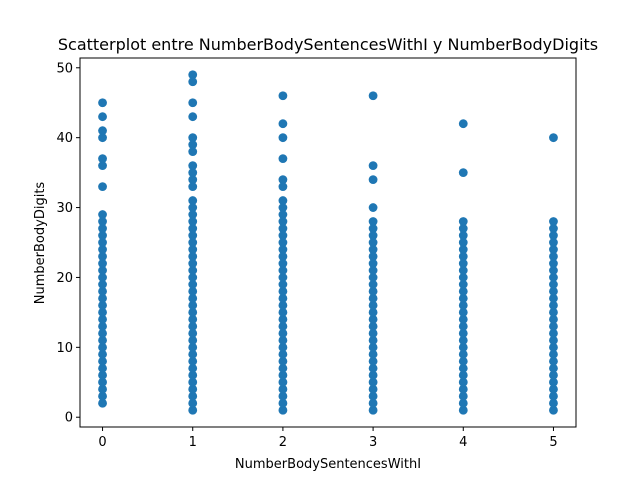  What do you see at coordinates (283, 442) in the screenshot?
I see `x-tick-label: 2` at bounding box center [283, 442].